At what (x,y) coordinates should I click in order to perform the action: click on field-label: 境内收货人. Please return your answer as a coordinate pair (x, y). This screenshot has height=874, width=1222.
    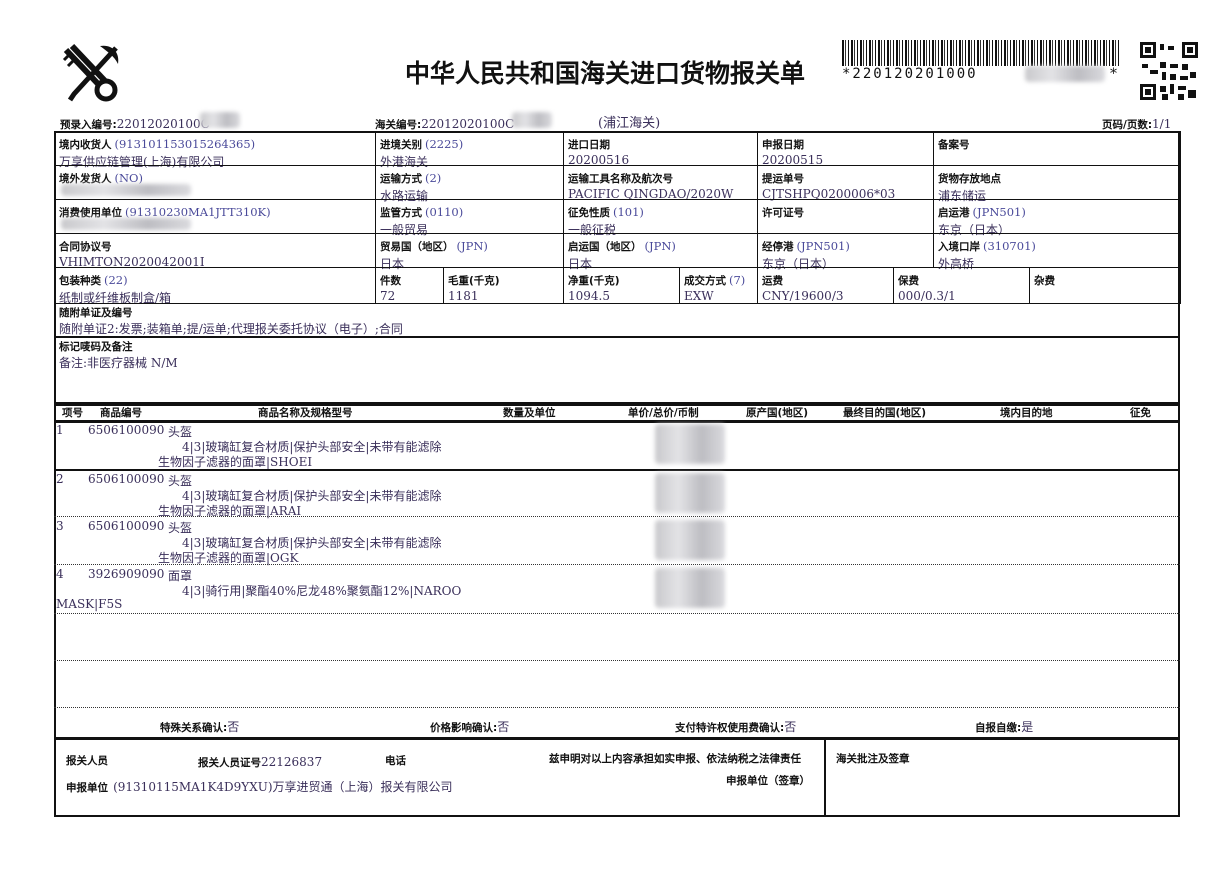
    Looking at the image, I should click on (85, 145).